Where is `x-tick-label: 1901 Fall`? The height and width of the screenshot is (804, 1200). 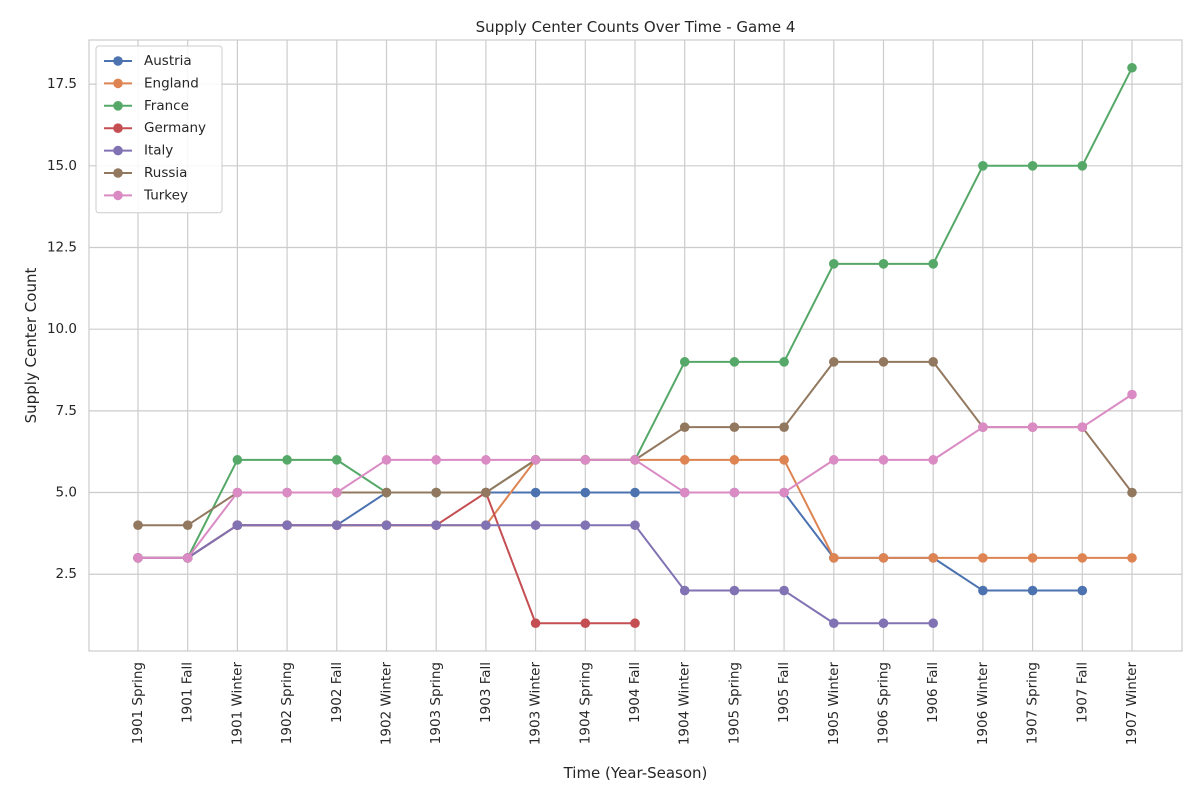 x-tick-label: 1901 Fall is located at coordinates (188, 692).